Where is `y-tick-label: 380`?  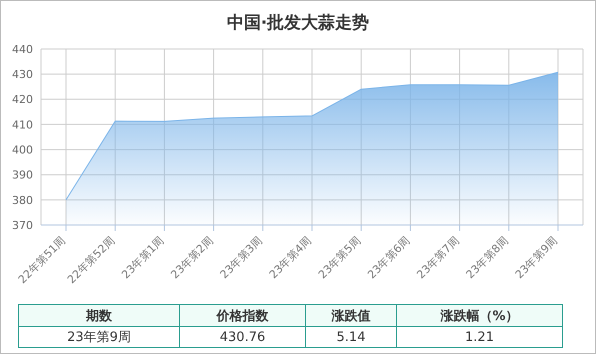
y-tick-label: 380 is located at coordinates (22, 200).